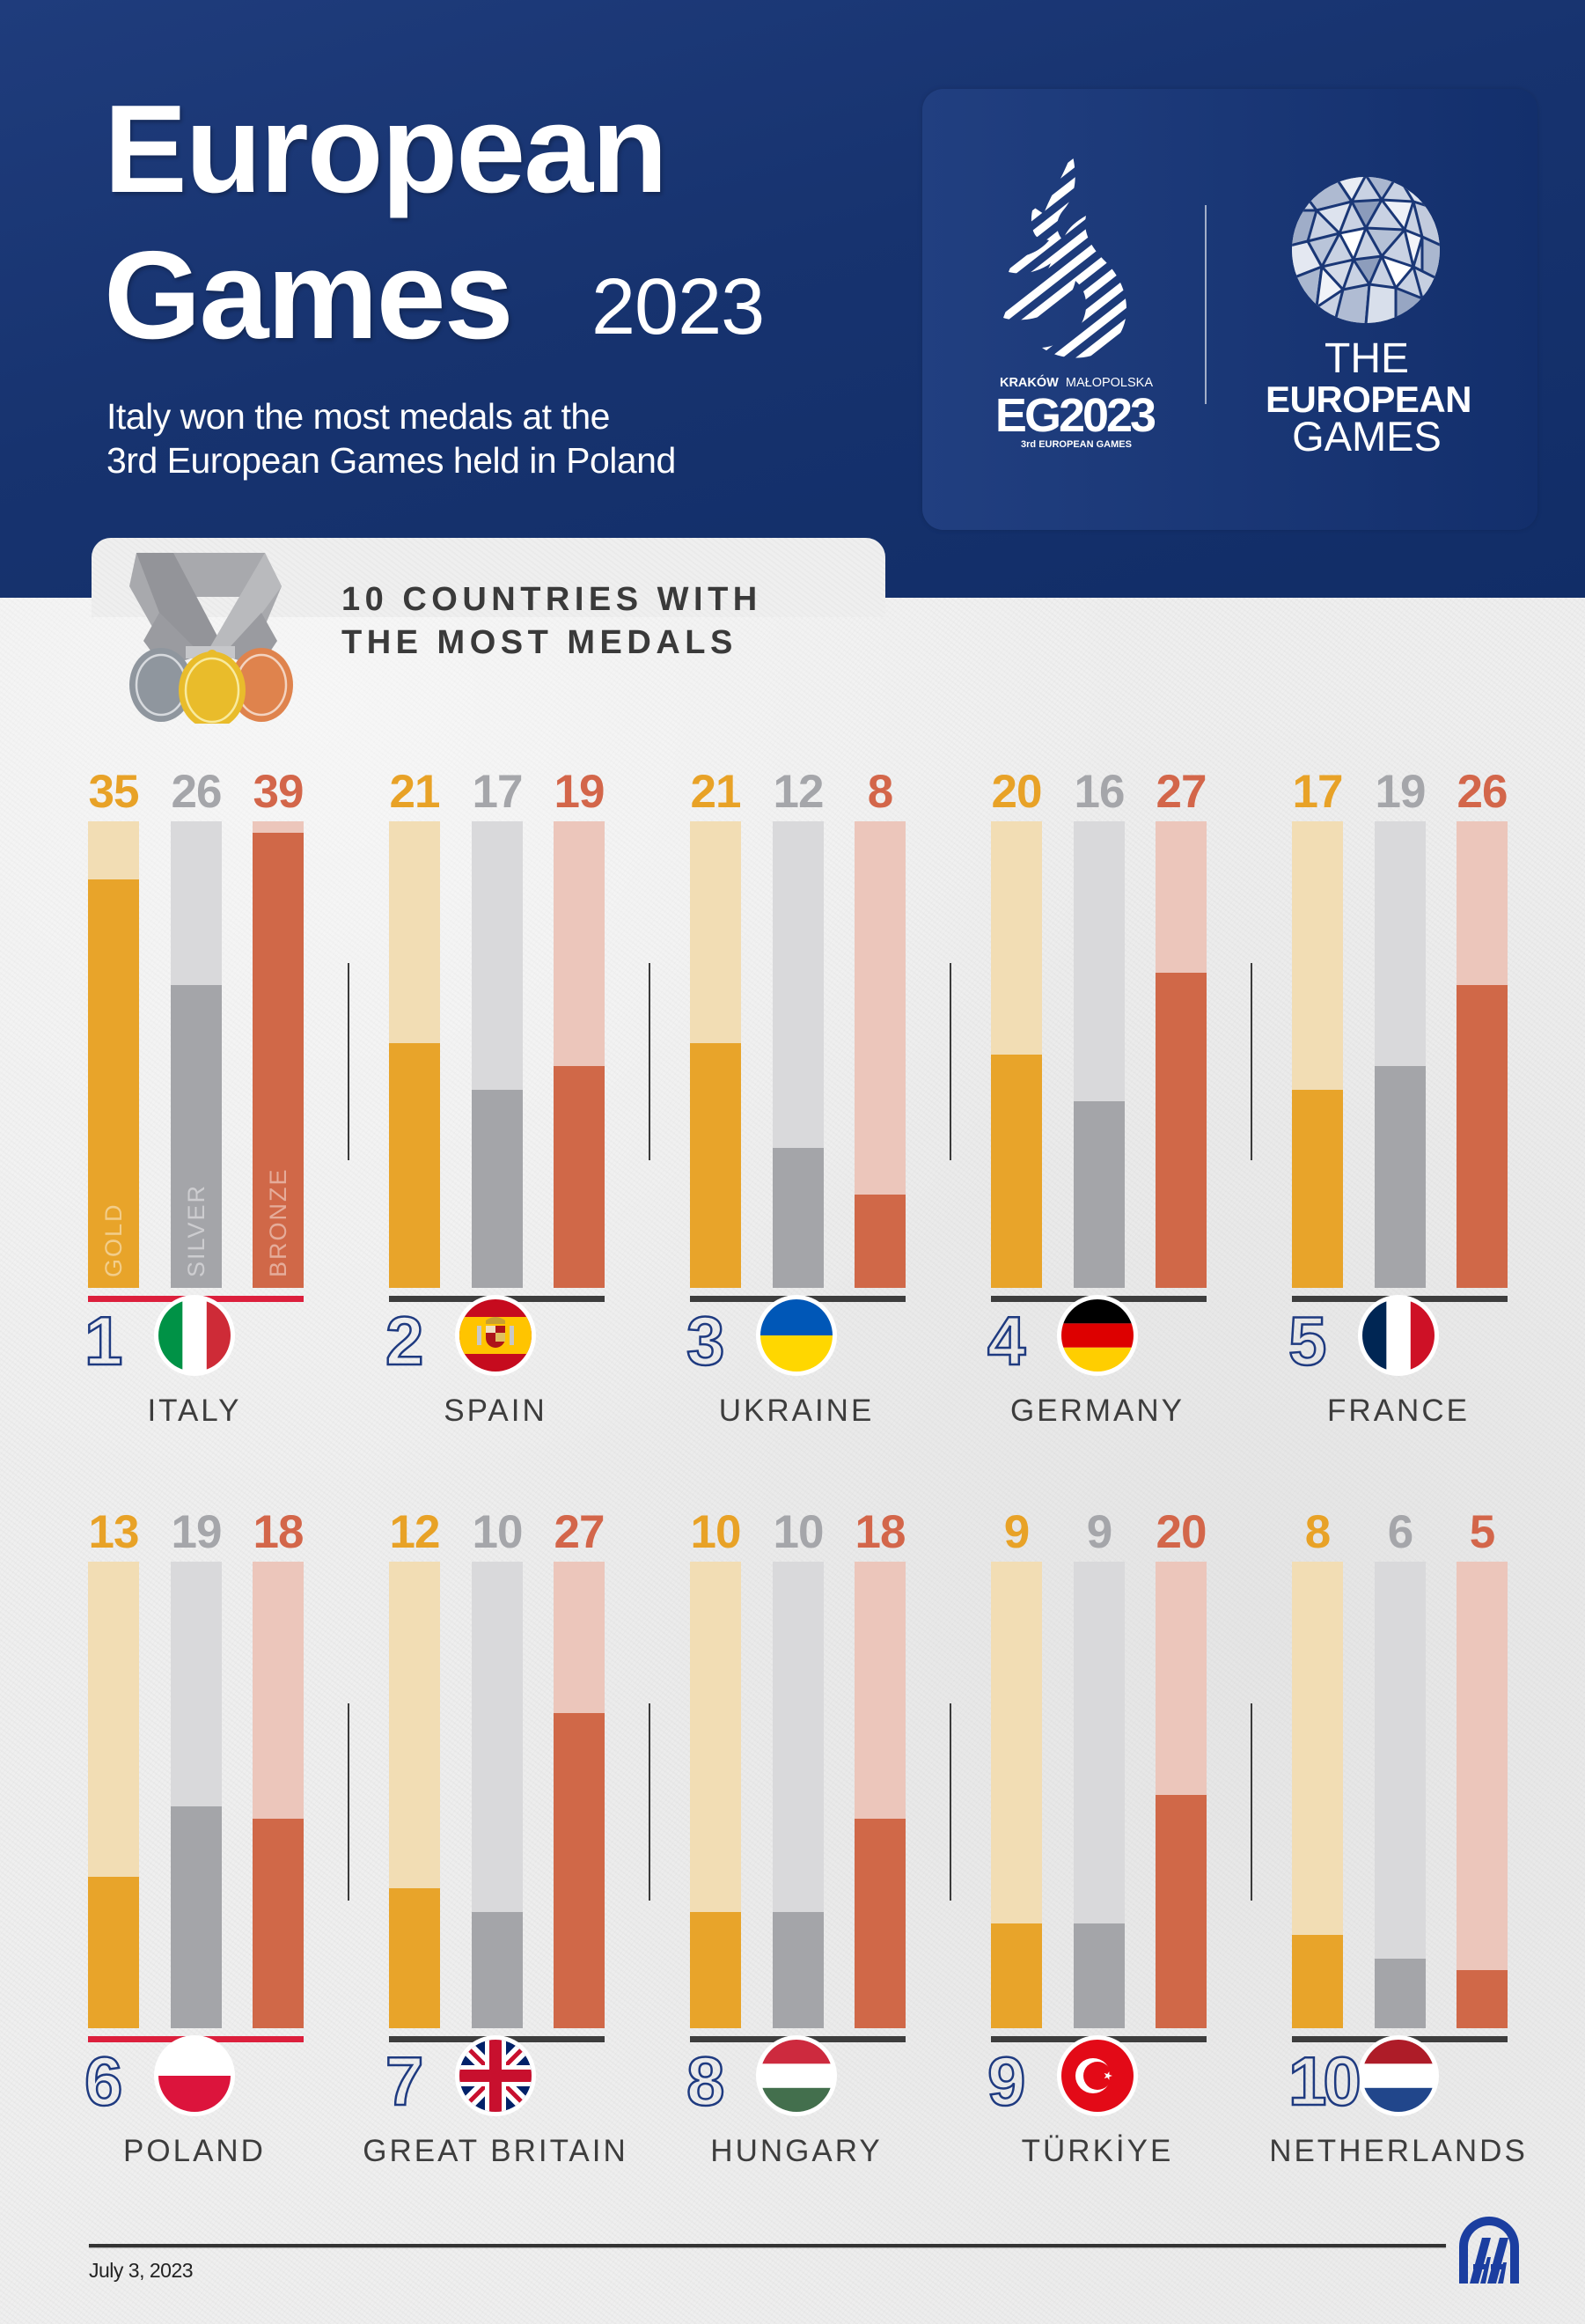 The width and height of the screenshot is (1585, 2324). Describe the element at coordinates (706, 2081) in the screenshot. I see `rank-number: 8` at that location.